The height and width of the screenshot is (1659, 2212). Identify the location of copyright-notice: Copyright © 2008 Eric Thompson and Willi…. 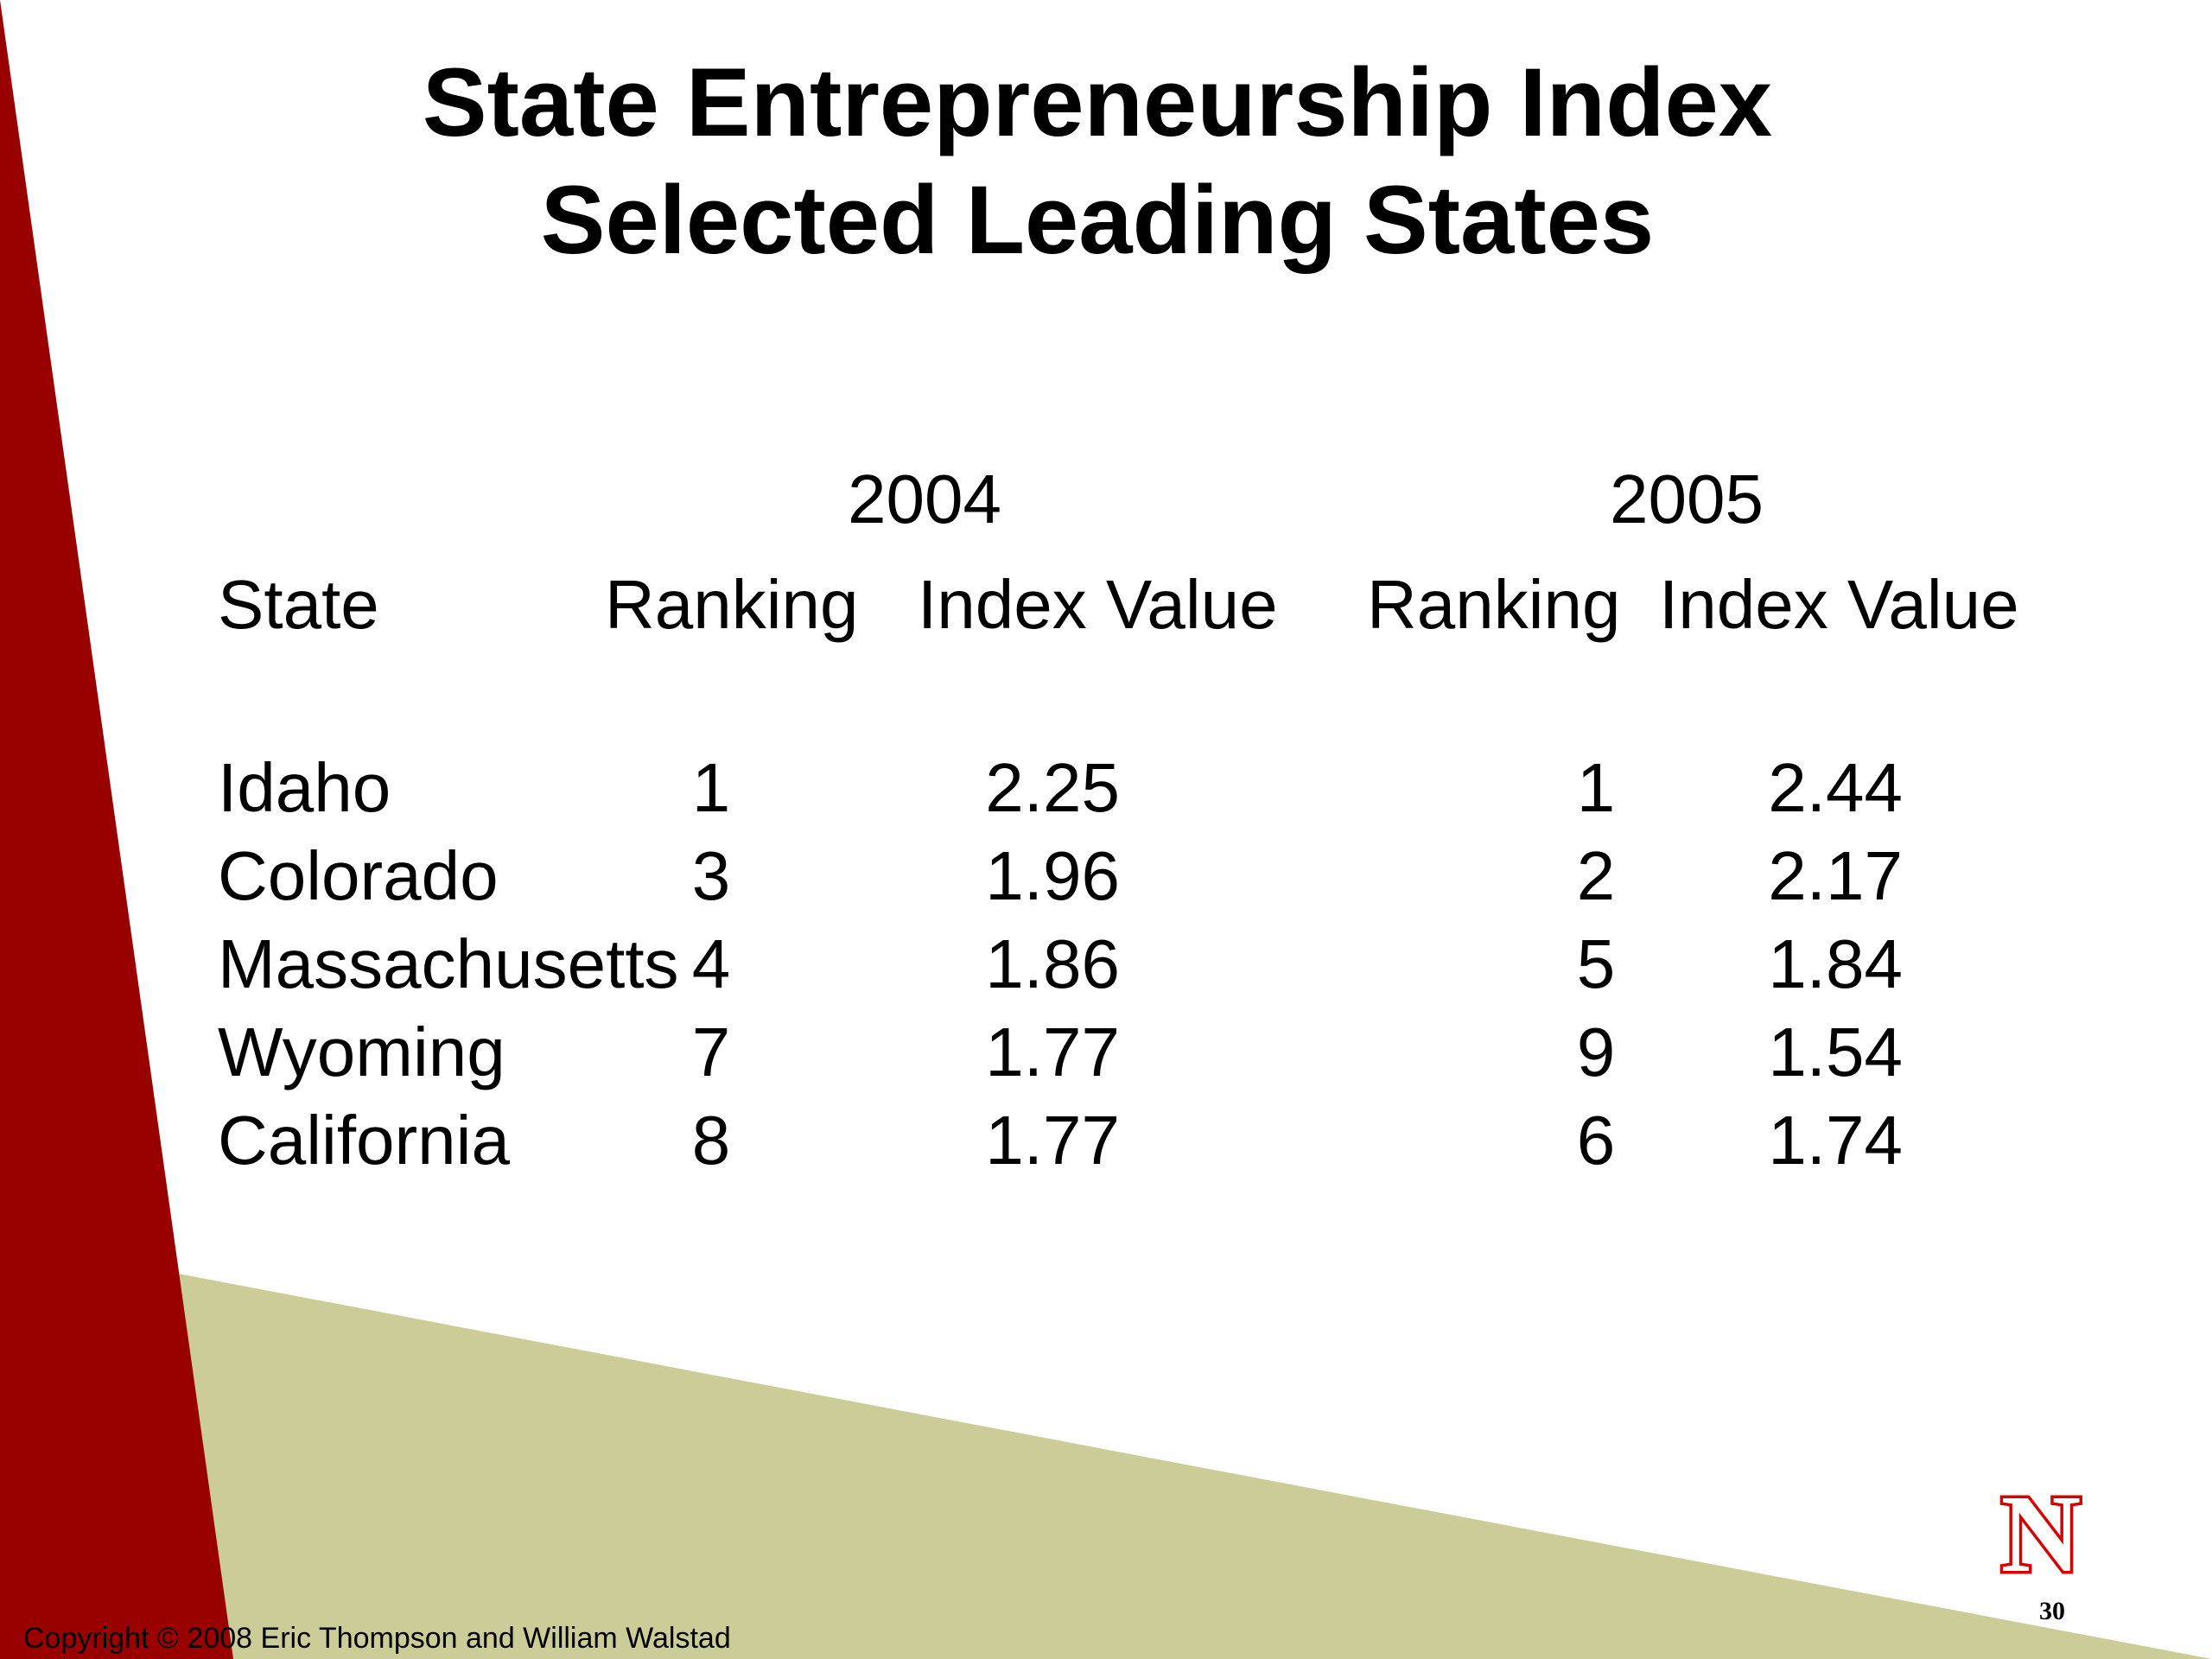
(377, 1638).